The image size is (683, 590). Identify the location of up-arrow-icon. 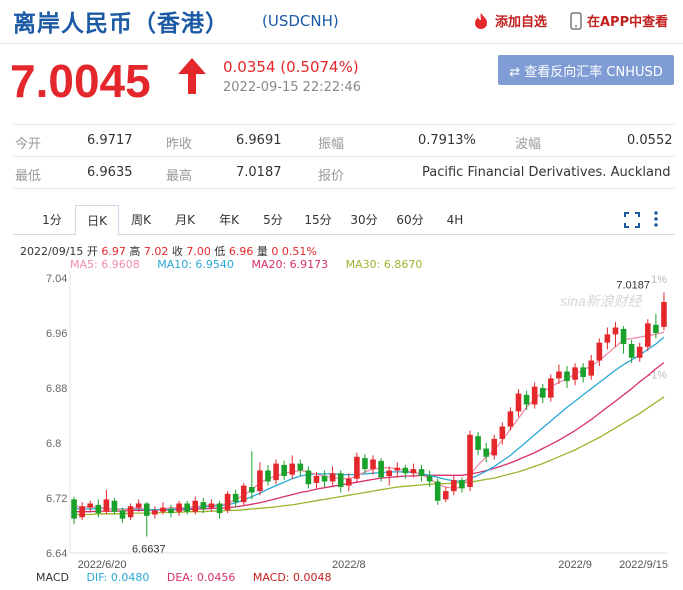
(192, 76).